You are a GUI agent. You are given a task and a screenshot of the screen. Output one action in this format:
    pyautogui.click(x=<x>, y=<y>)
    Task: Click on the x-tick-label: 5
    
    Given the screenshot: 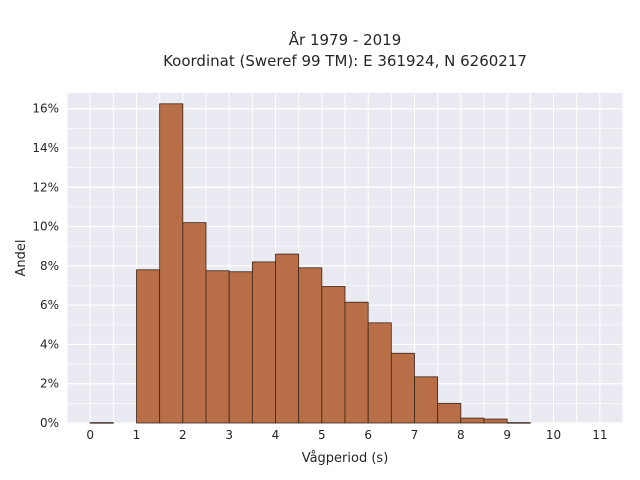 What is the action you would take?
    pyautogui.click(x=322, y=435)
    